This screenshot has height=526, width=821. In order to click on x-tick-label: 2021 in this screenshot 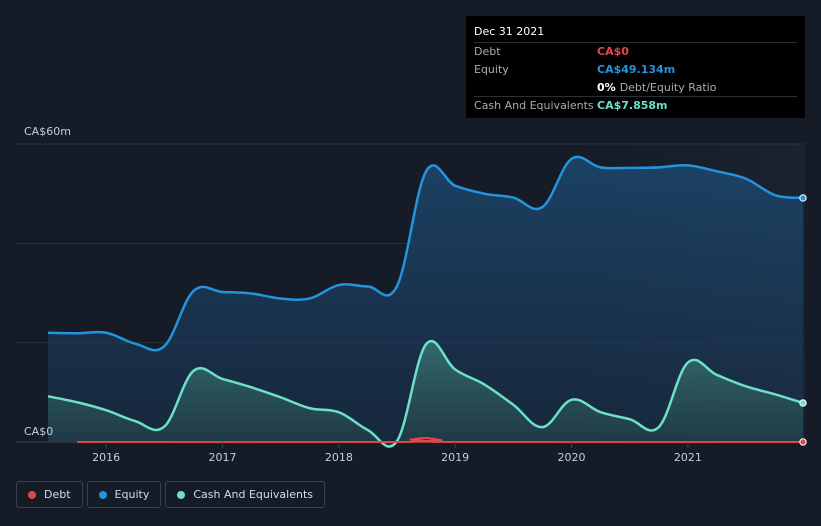, I will do `click(688, 457)`.